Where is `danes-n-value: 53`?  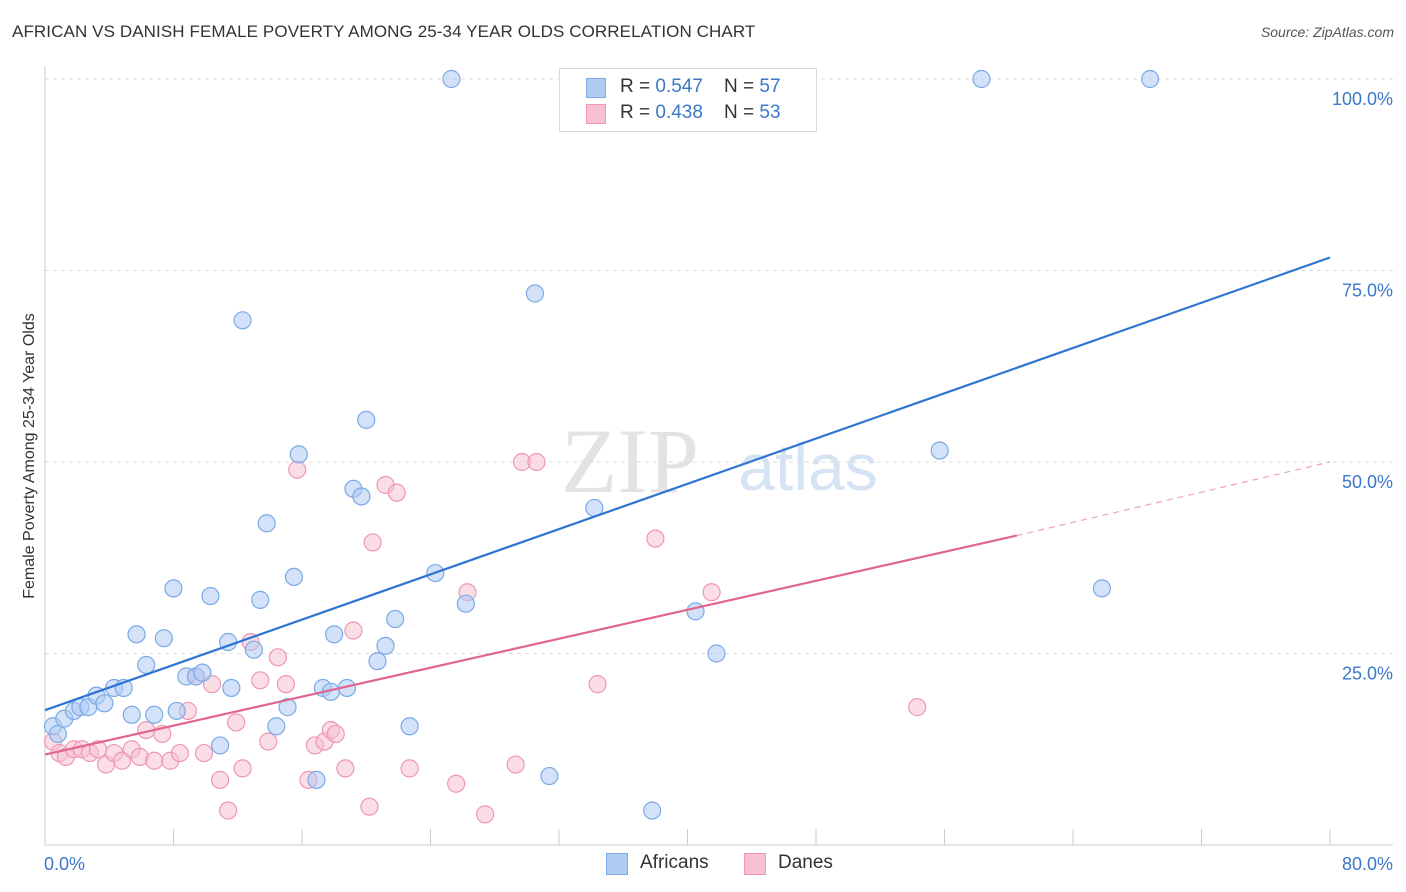 danes-n-value: 53 is located at coordinates (770, 112).